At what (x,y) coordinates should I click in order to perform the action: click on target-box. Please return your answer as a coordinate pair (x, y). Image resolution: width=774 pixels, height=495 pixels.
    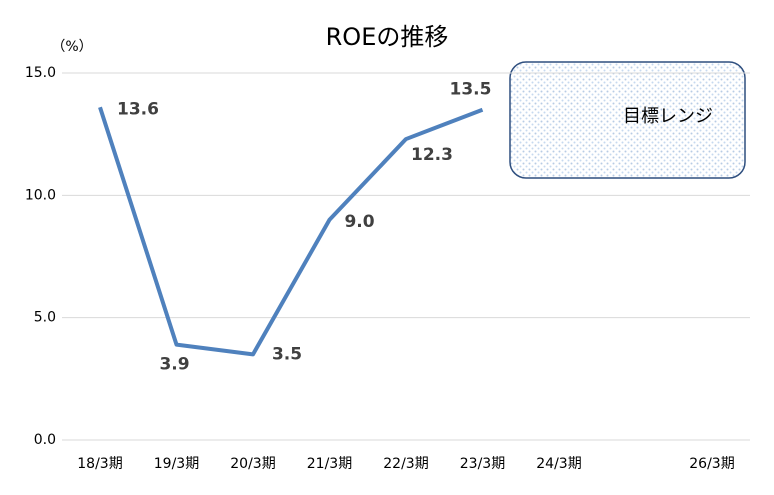
    Looking at the image, I should click on (627, 120).